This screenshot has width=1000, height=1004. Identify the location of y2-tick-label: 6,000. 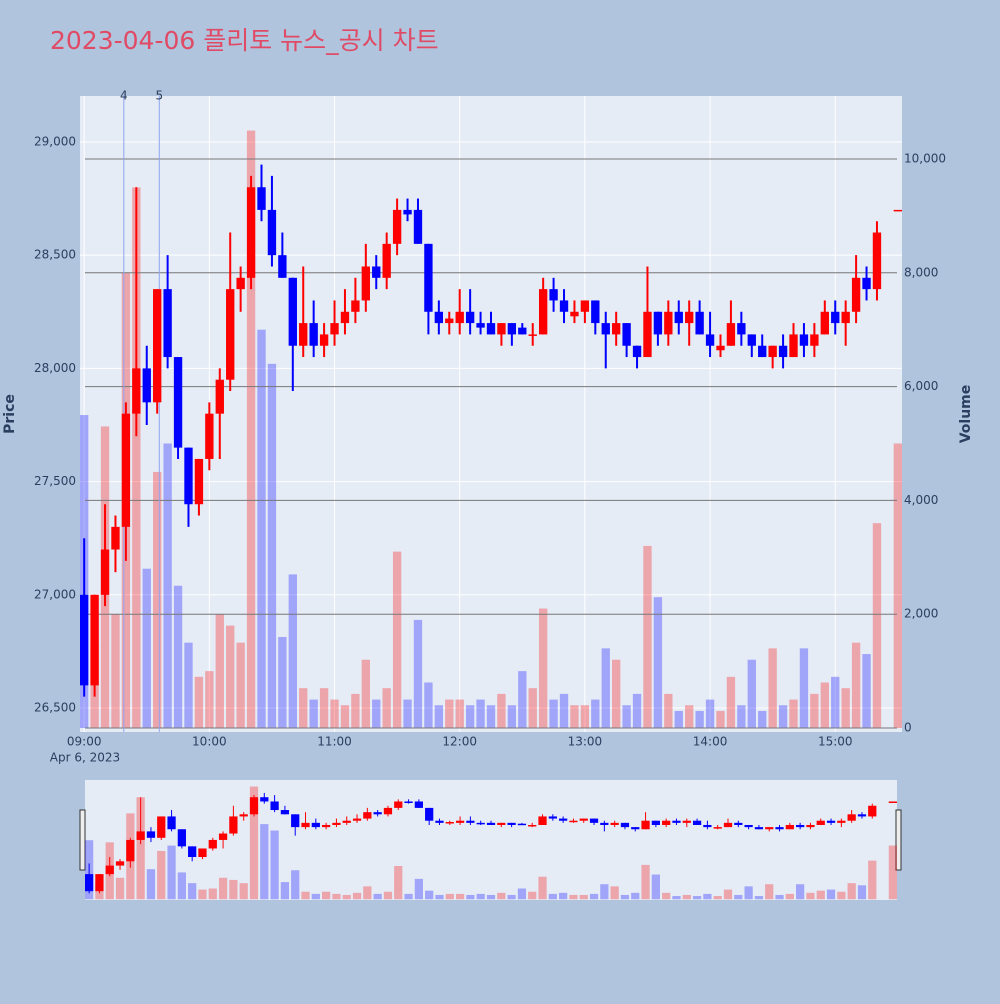
(921, 386).